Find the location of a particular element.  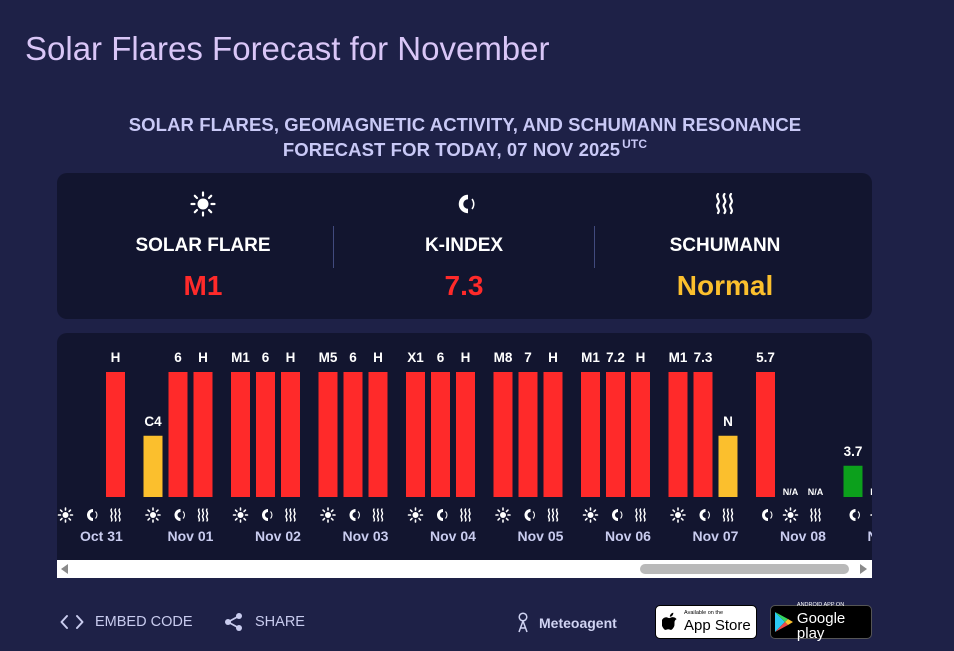

apple-icon is located at coordinates (670, 622).